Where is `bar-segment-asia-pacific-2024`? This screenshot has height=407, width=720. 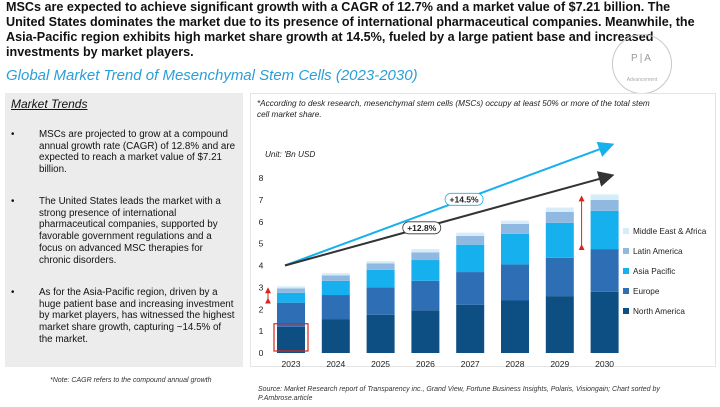
bar-segment-asia-pacific-2024 is located at coordinates (335, 288).